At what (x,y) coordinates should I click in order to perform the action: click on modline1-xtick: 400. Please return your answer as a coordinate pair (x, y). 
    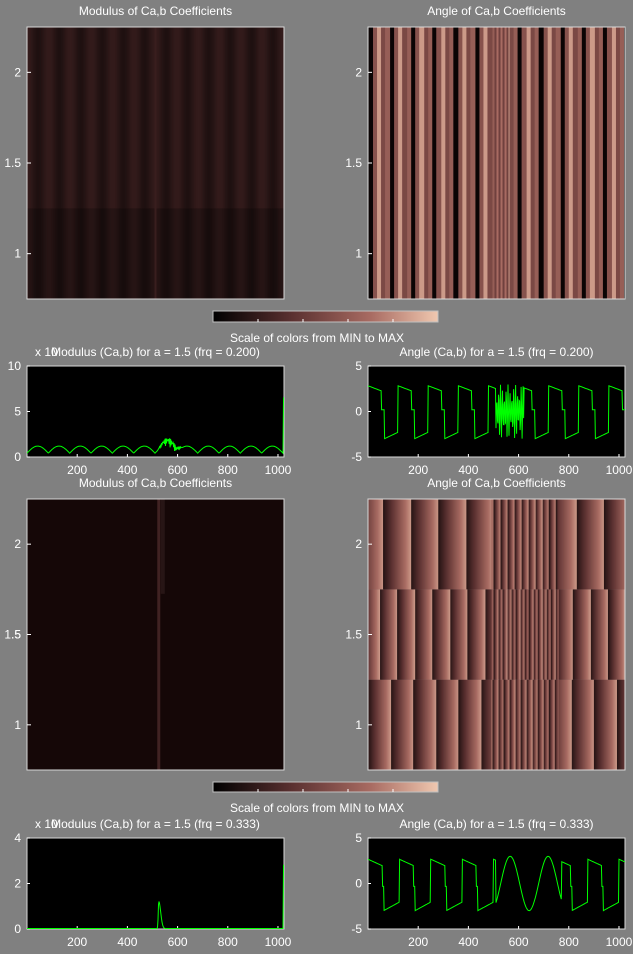
    Looking at the image, I should click on (127, 470).